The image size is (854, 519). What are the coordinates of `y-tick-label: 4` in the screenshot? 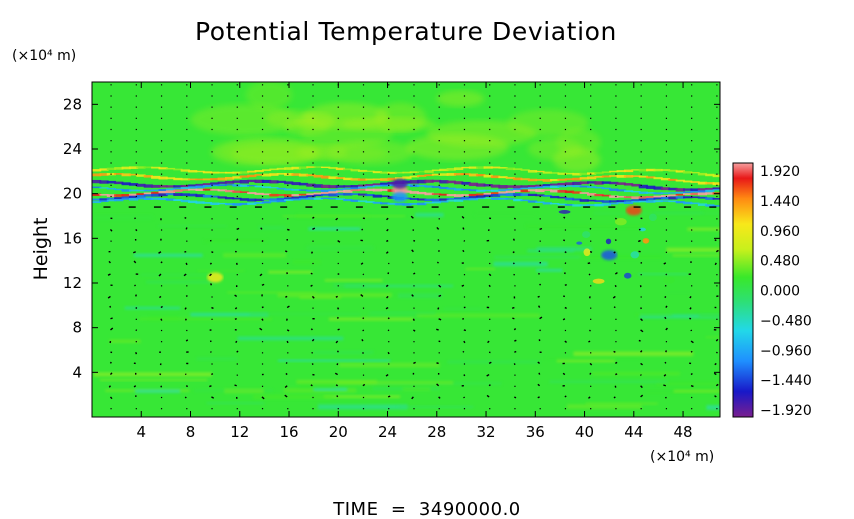 It's located at (77, 372).